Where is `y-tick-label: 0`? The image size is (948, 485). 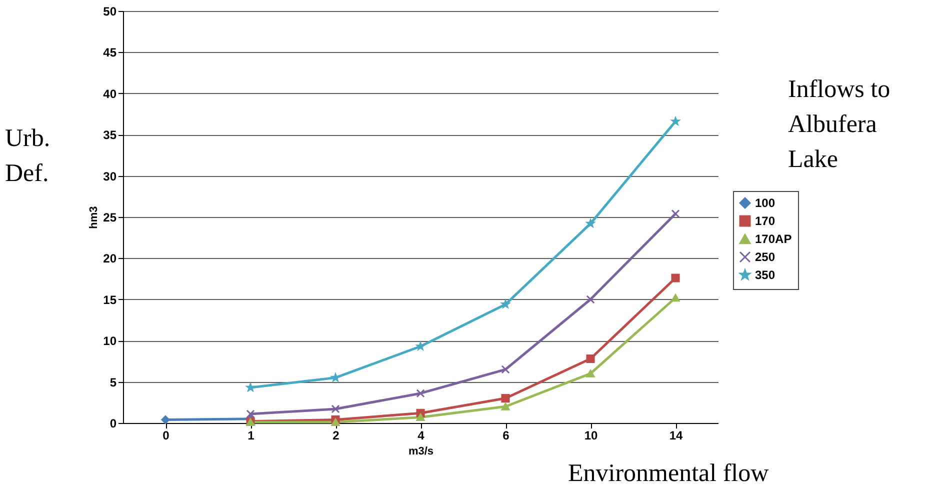
y-tick-label: 0 is located at coordinates (113, 423).